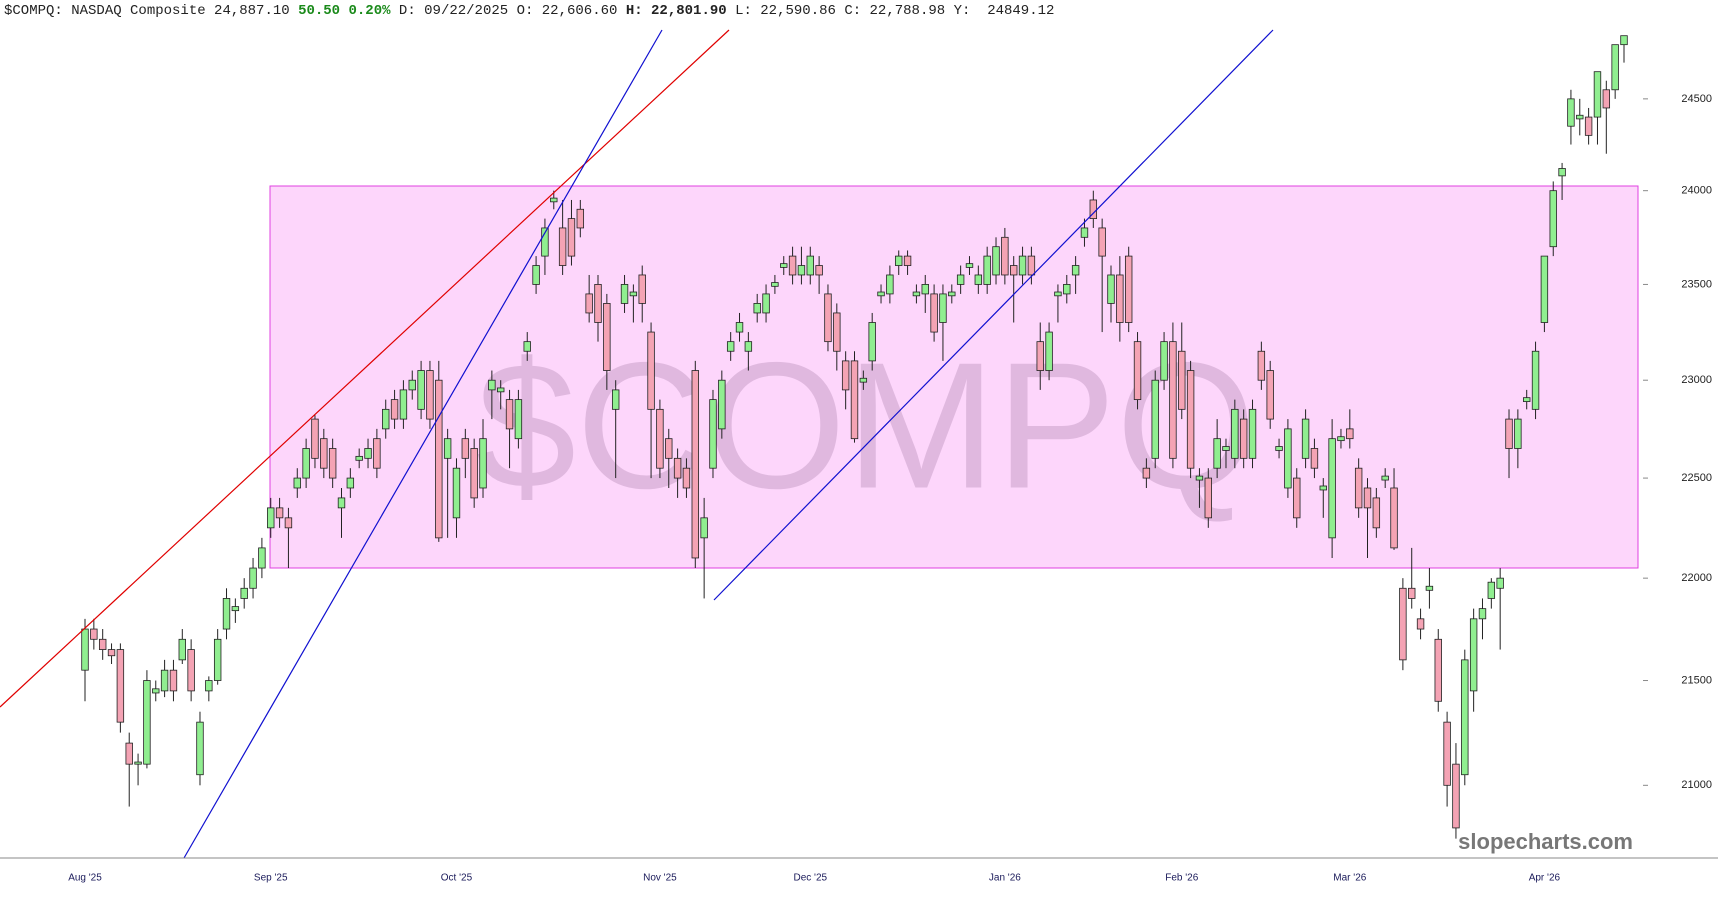 Image resolution: width=1718 pixels, height=900 pixels. Describe the element at coordinates (579, 11) in the screenshot. I see `field-value: 22,606.60` at that location.